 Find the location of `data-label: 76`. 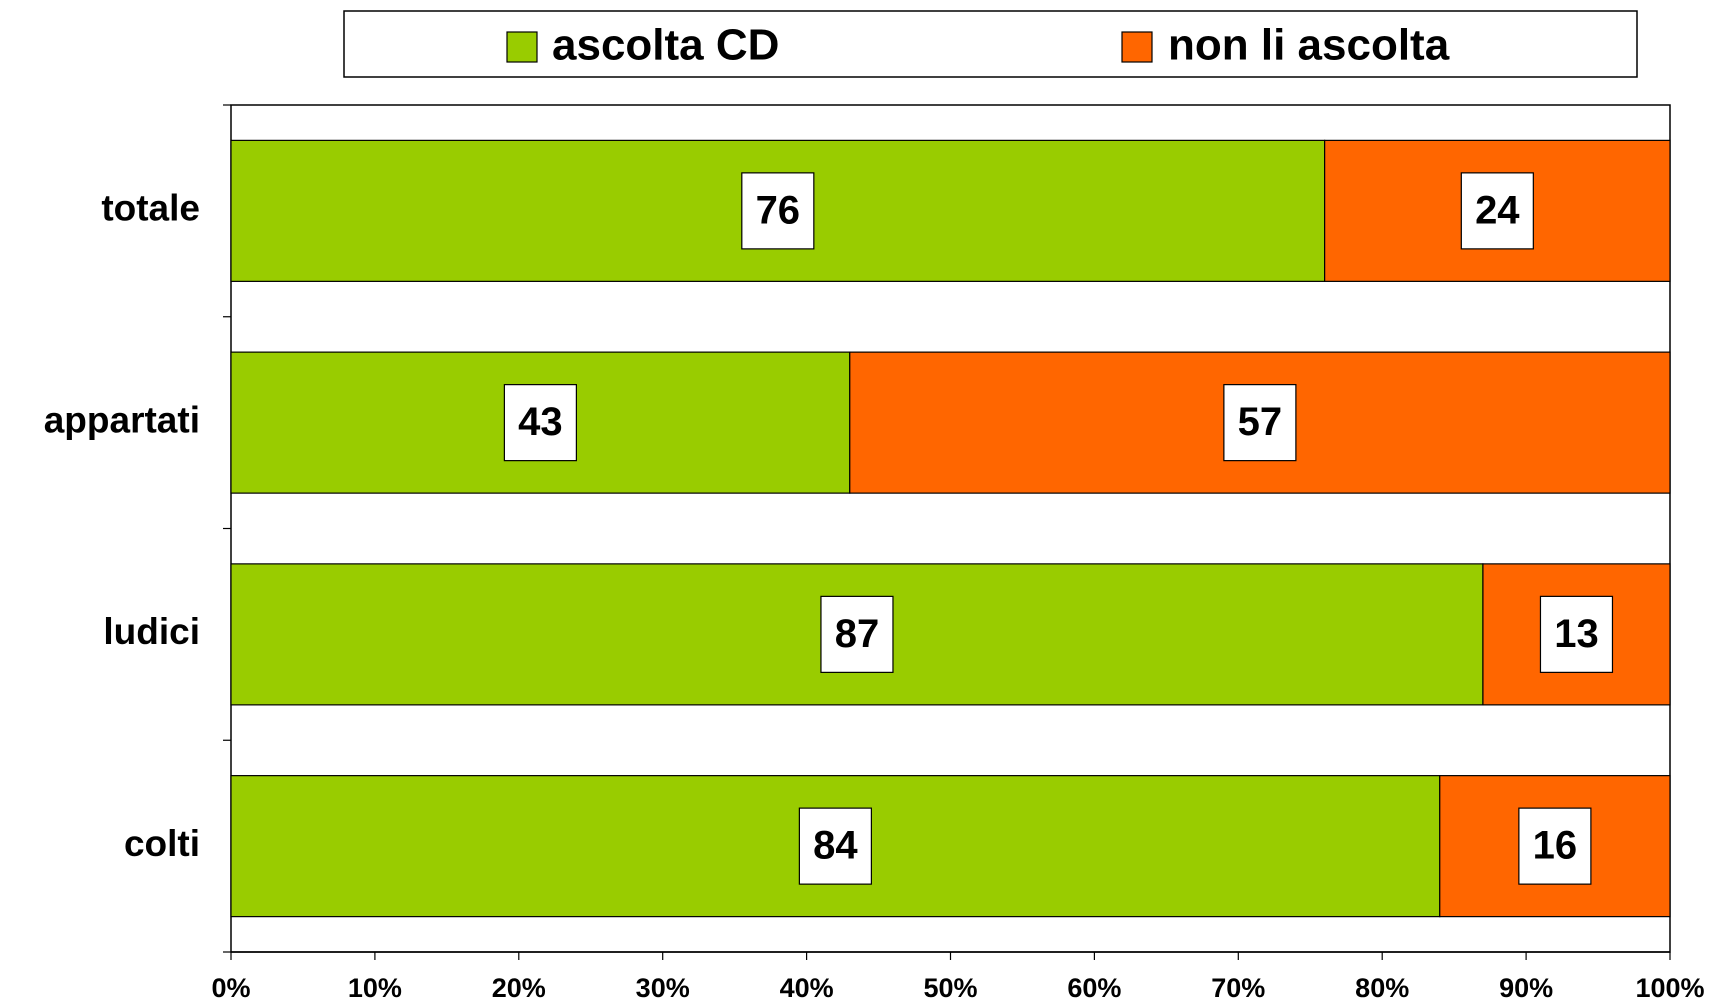

data-label: 76 is located at coordinates (778, 210).